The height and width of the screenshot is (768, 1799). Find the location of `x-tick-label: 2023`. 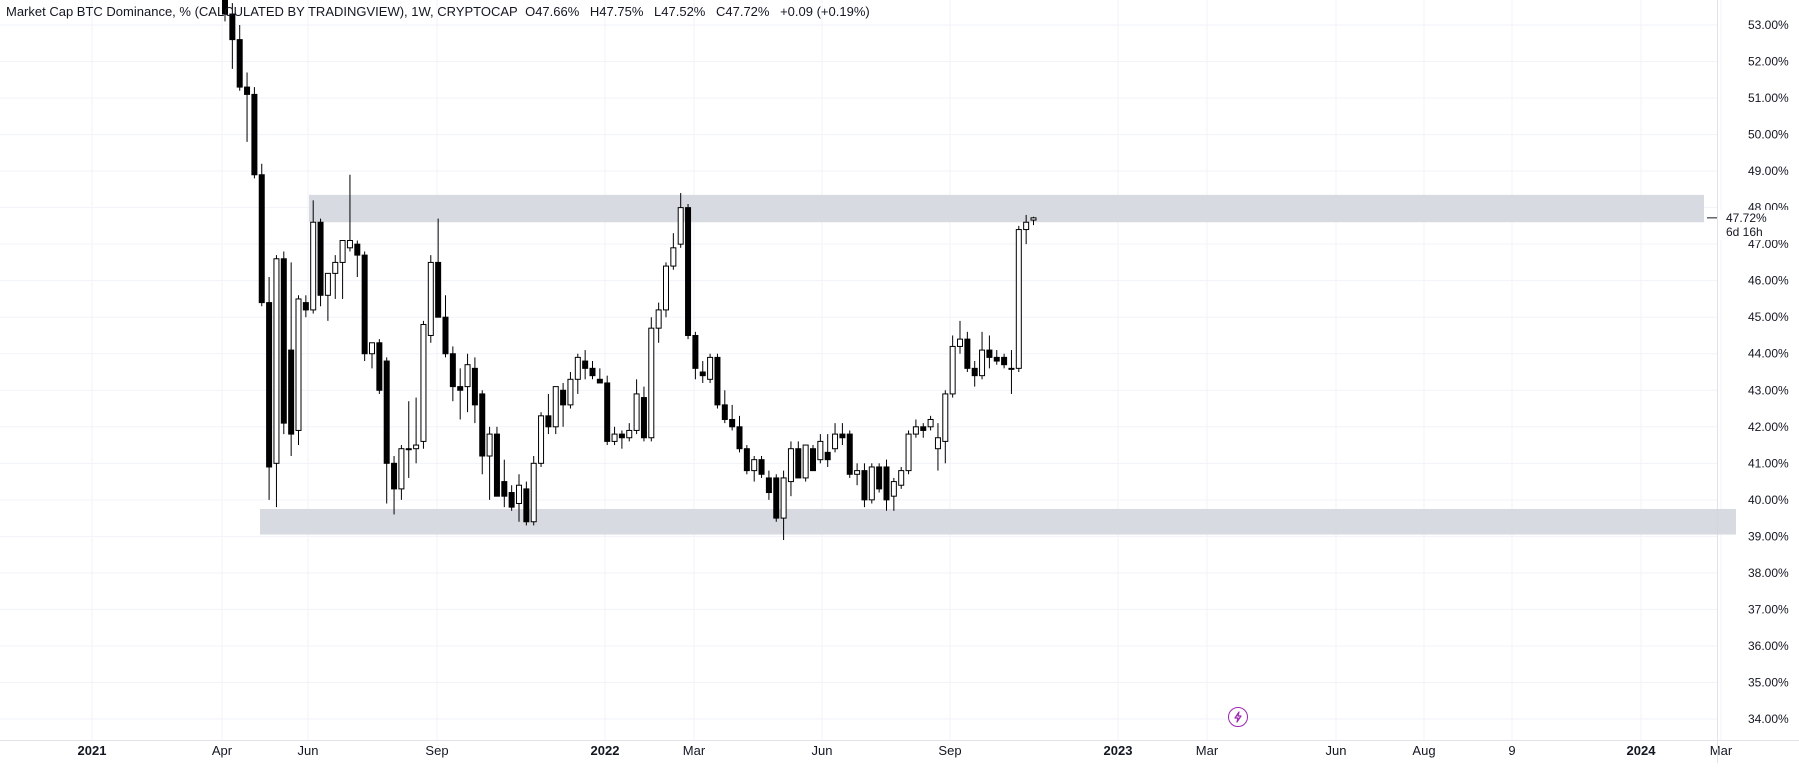

x-tick-label: 2023 is located at coordinates (1118, 750).